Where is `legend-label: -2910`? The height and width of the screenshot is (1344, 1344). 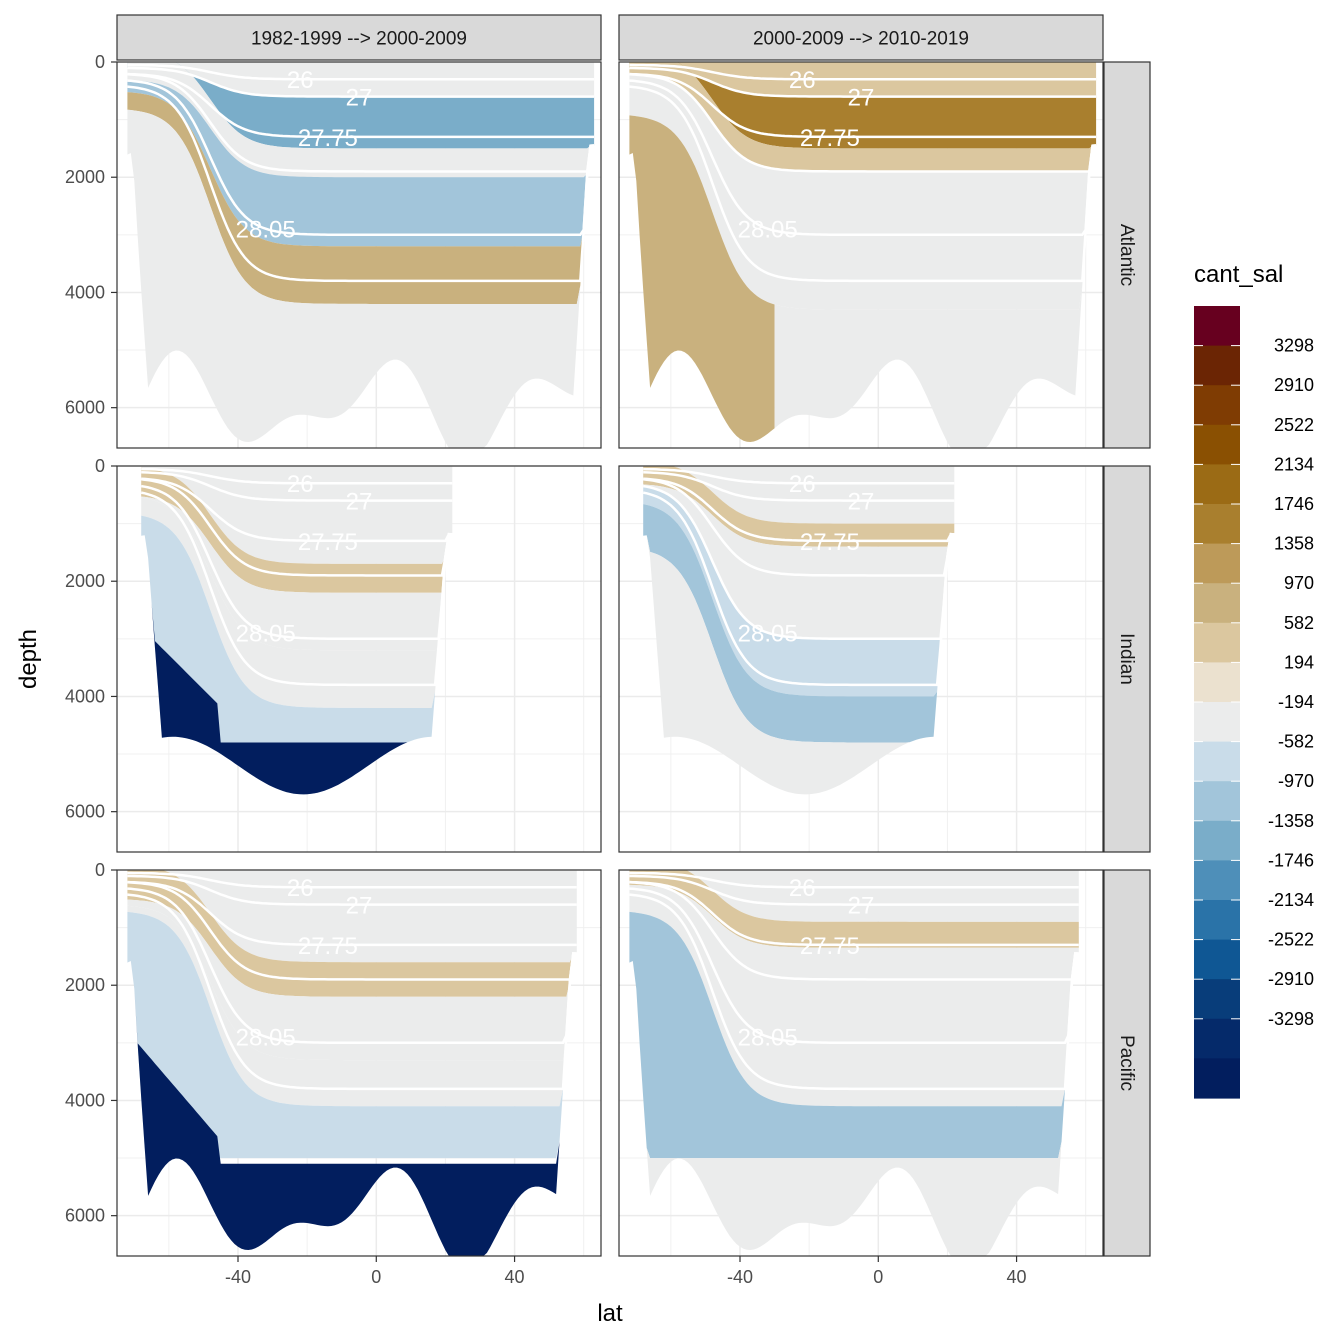
legend-label: -2910 is located at coordinates (1291, 979).